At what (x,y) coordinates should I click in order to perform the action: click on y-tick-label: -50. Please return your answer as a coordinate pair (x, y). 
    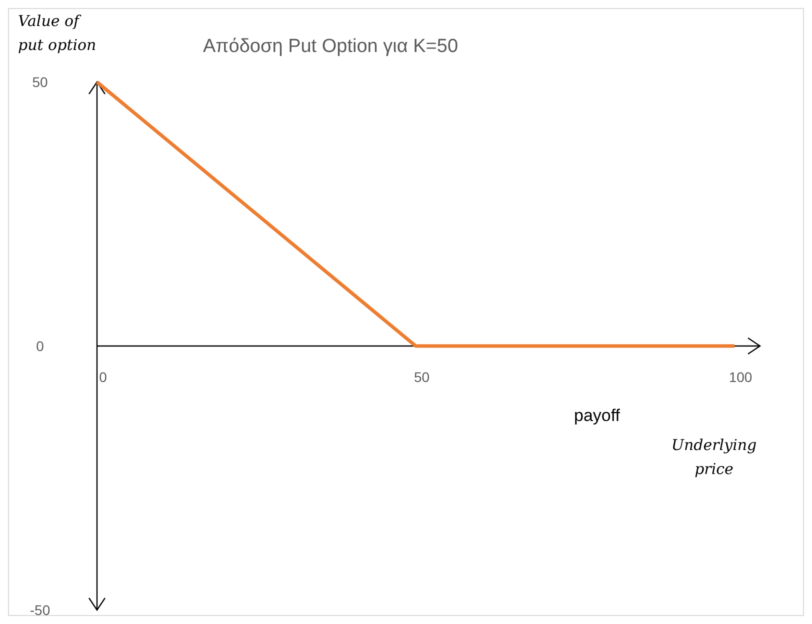
    Looking at the image, I should click on (40, 610).